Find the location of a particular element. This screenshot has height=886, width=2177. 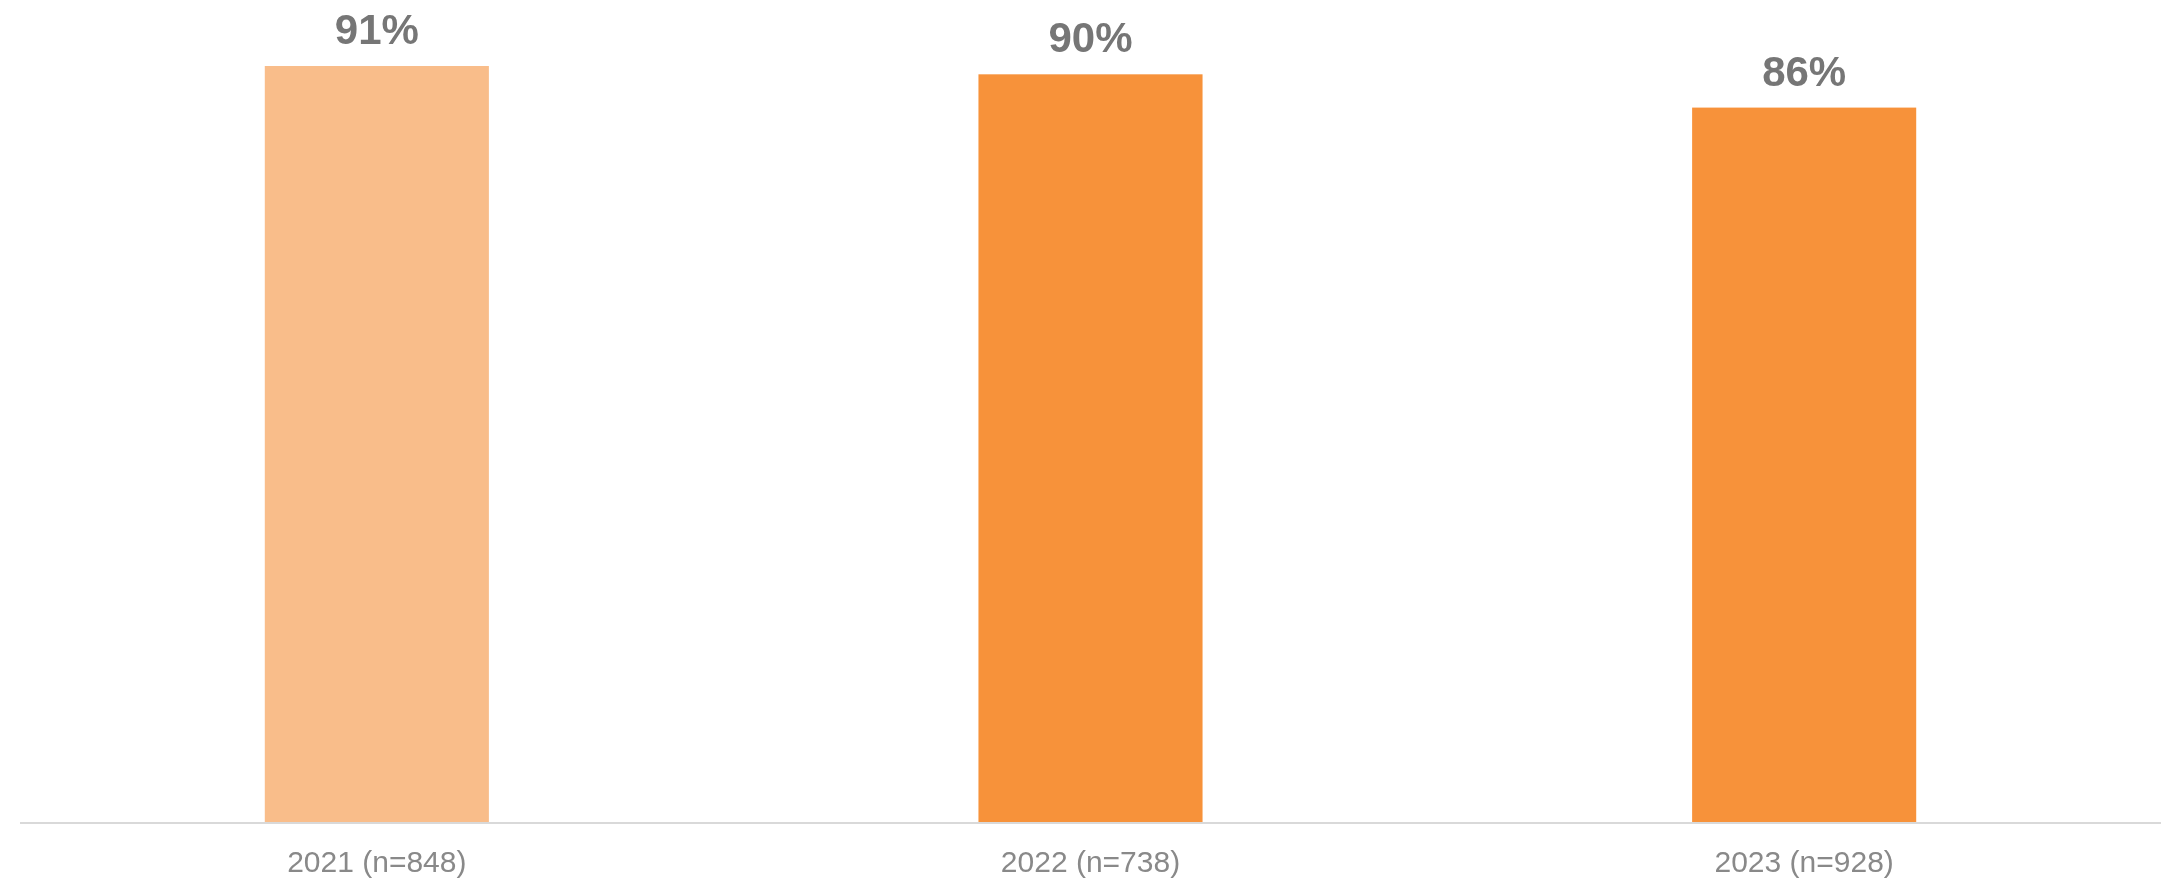

x-tick-label: 2021 (n=848) is located at coordinates (377, 861).